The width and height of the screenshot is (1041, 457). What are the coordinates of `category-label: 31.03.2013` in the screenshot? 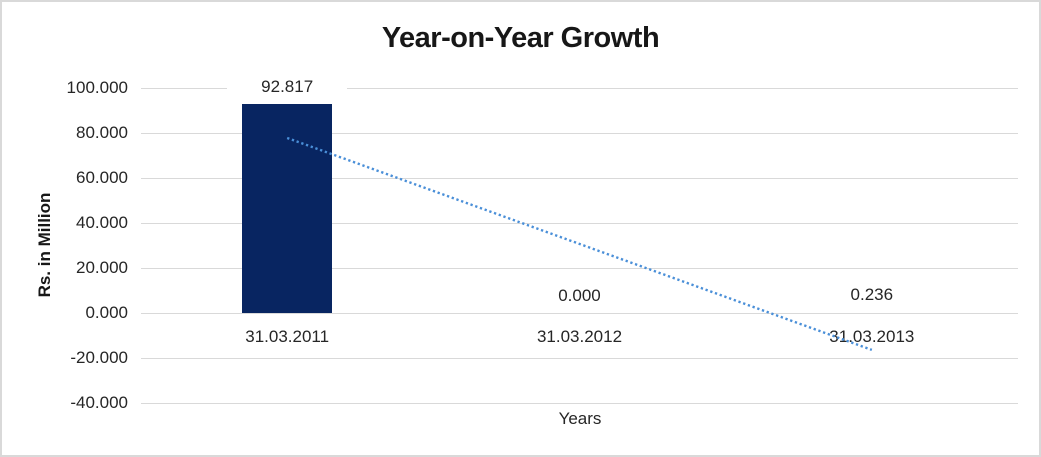 It's located at (872, 336).